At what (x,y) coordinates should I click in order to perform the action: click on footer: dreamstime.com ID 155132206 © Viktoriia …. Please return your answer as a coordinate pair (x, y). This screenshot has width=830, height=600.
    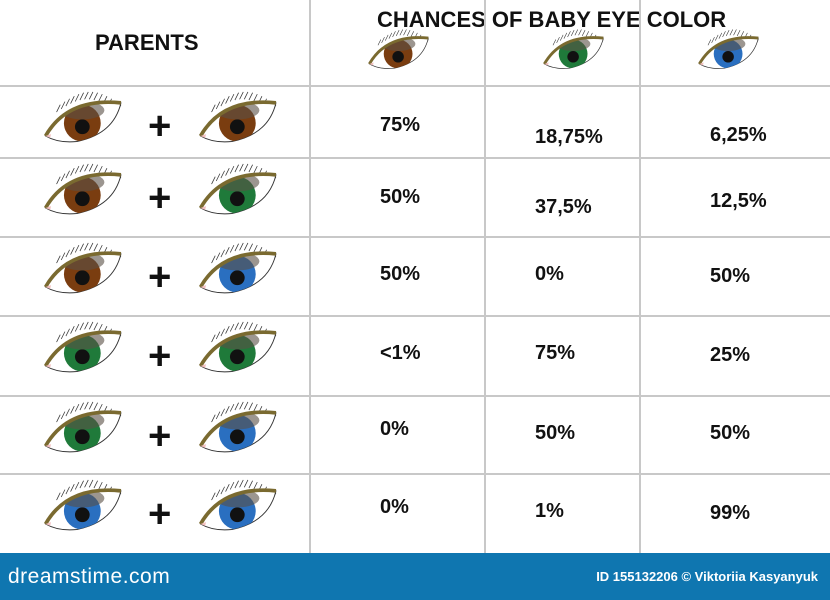
    Looking at the image, I should click on (415, 576).